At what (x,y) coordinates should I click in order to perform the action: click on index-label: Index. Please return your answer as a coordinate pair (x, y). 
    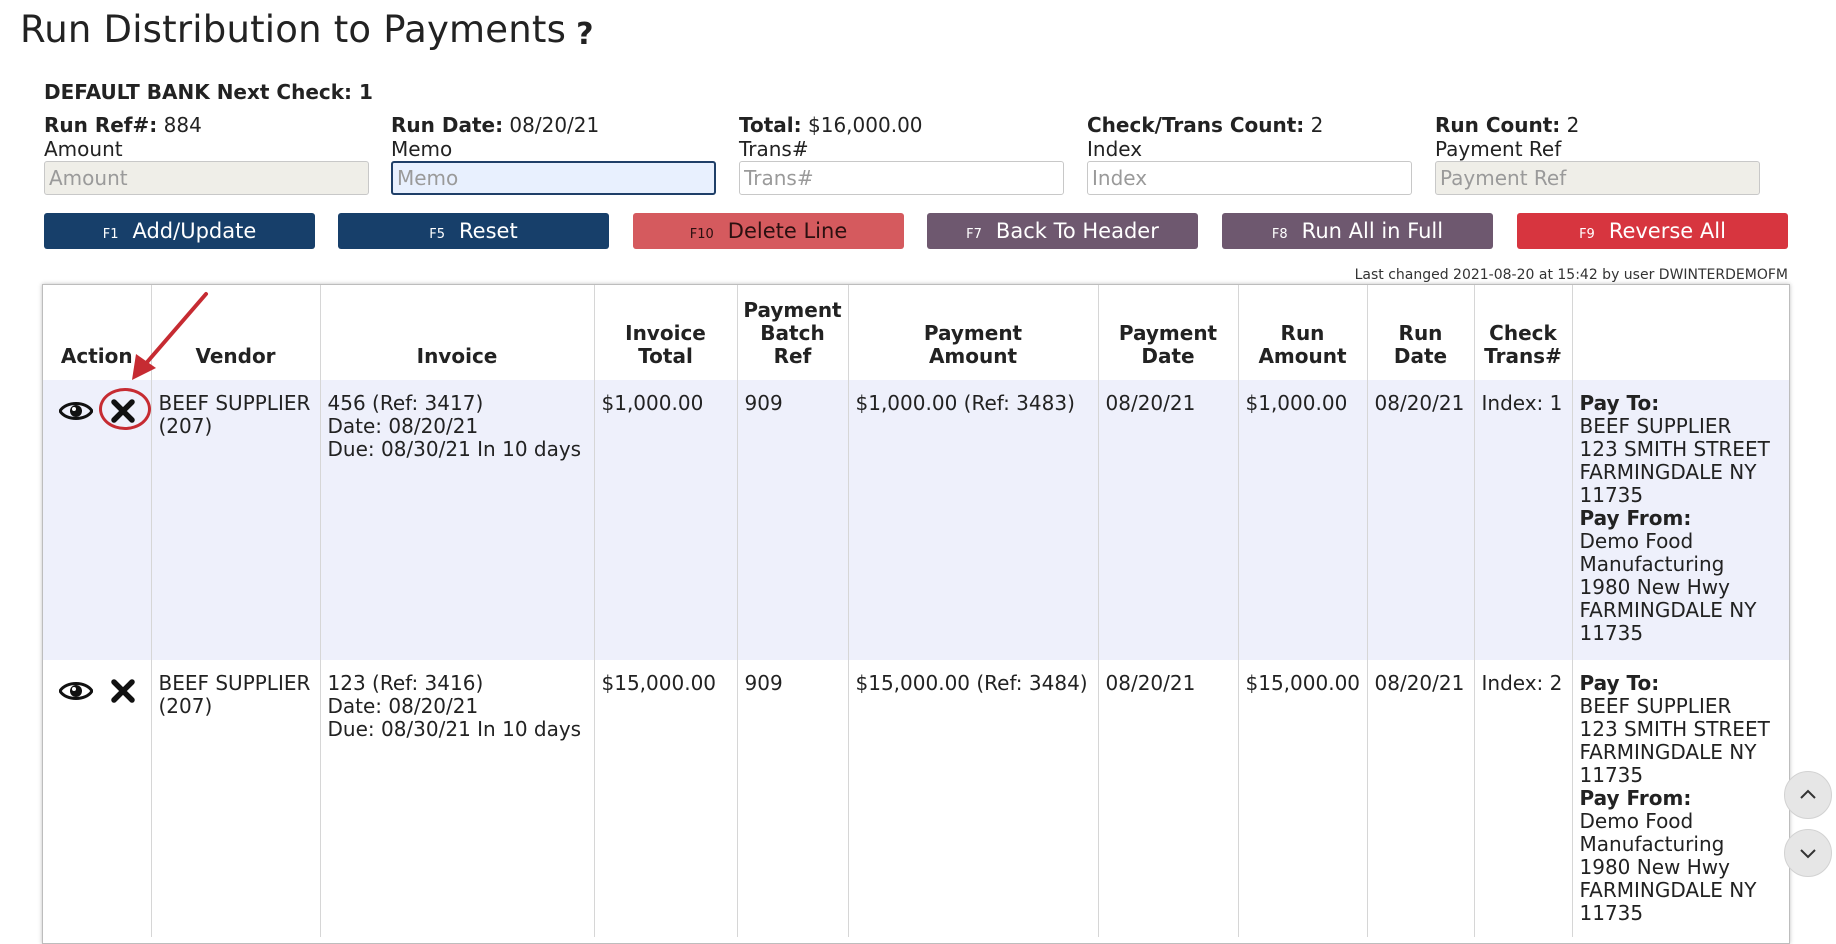
    Looking at the image, I should click on (1115, 149).